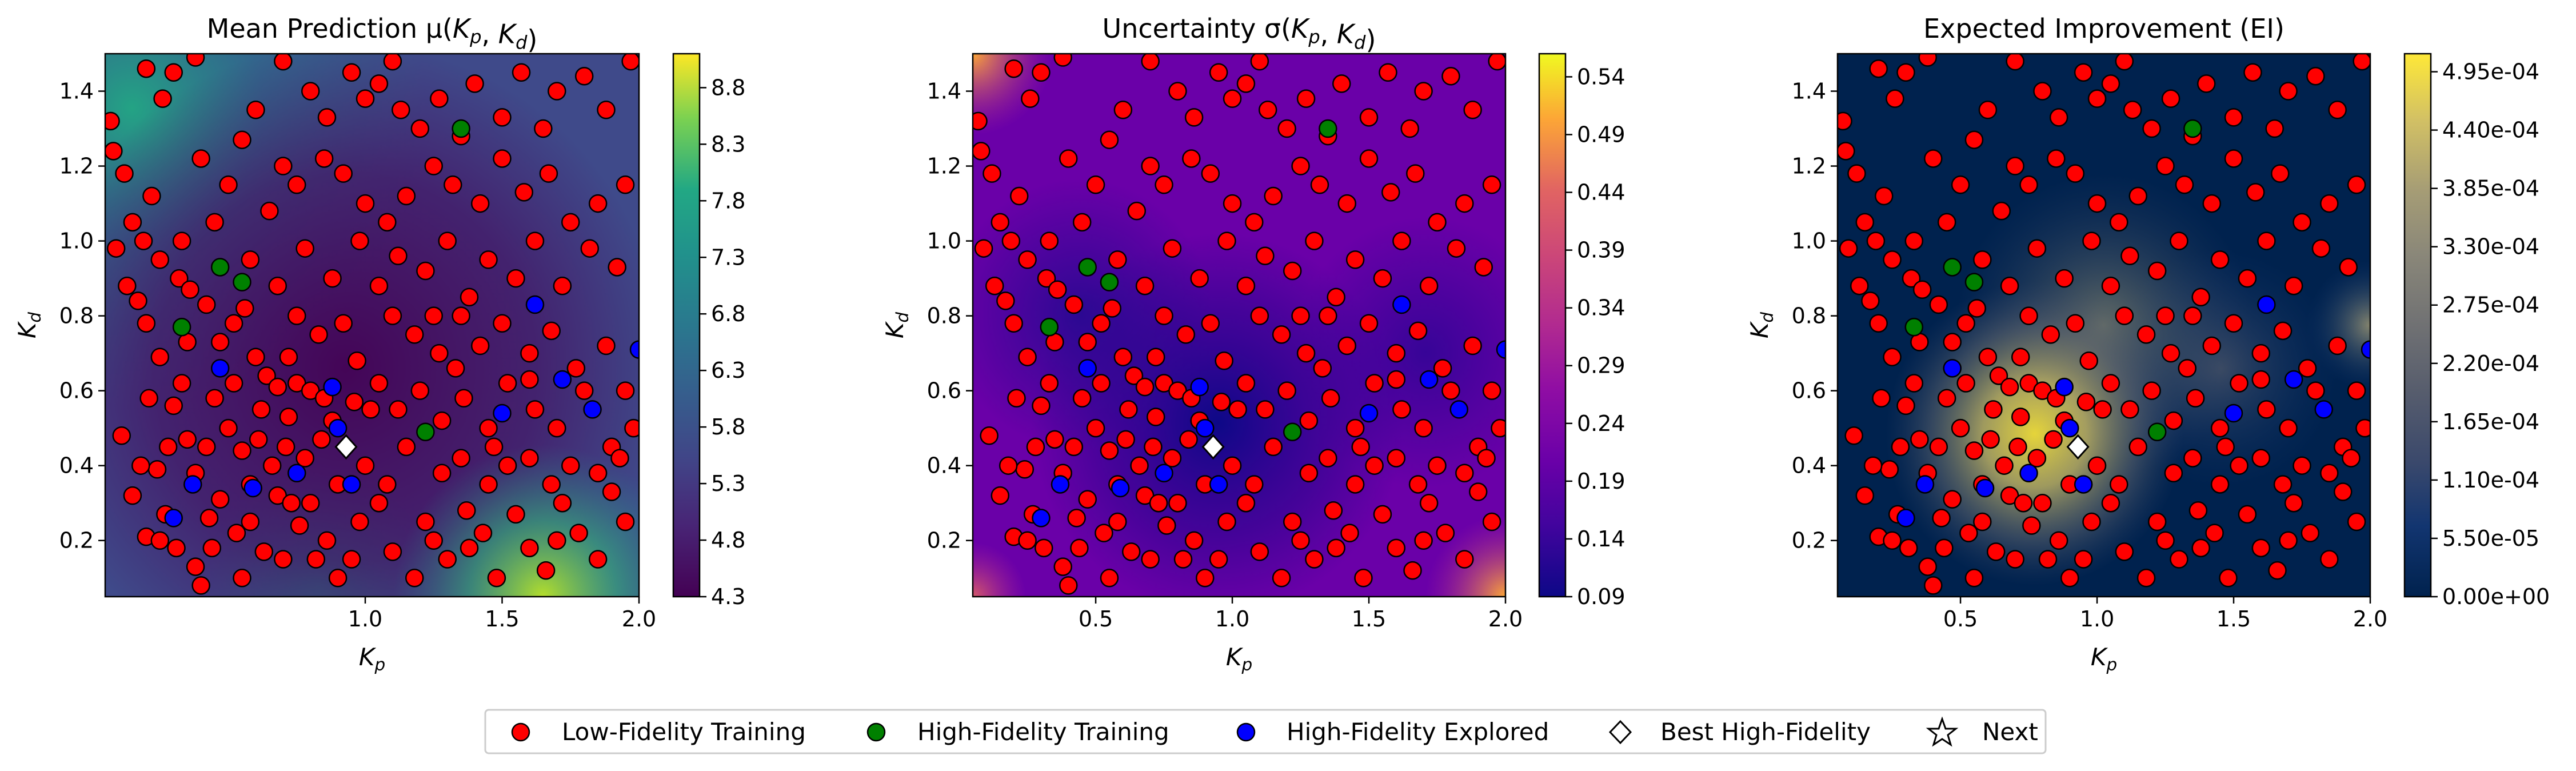 The width and height of the screenshot is (2576, 771). Describe the element at coordinates (1601, 76) in the screenshot. I see `colorbar-tick-label: 0.54` at that location.